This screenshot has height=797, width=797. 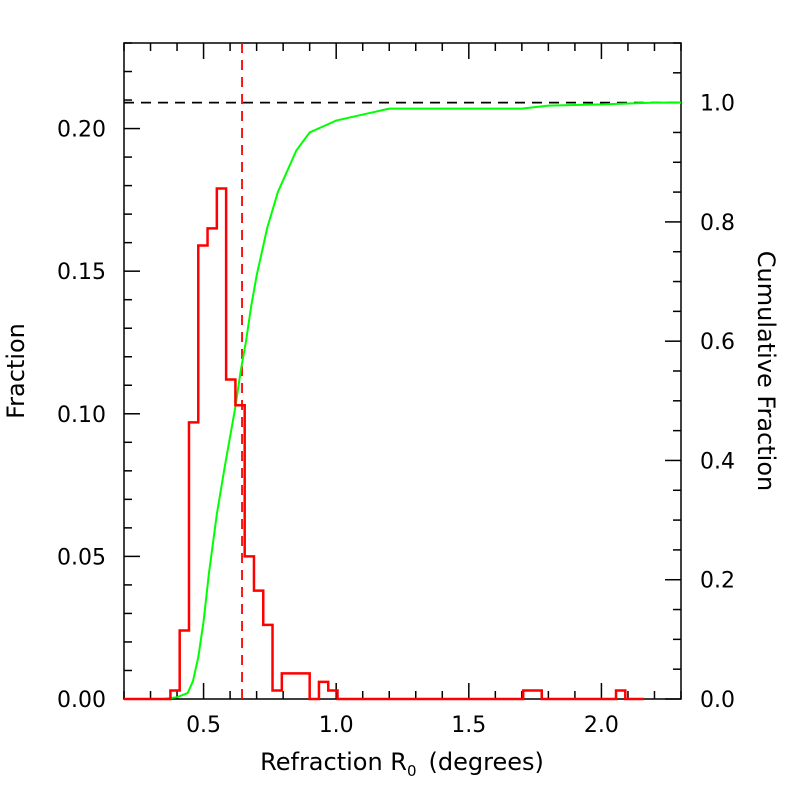 I want to click on y-left-tick-label: 0.10, so click(x=81, y=415).